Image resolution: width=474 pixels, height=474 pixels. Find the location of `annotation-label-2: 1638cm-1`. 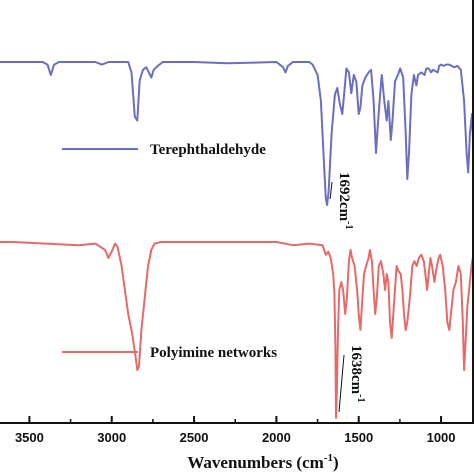

annotation-label-2: 1638cm-1 is located at coordinates (357, 374).